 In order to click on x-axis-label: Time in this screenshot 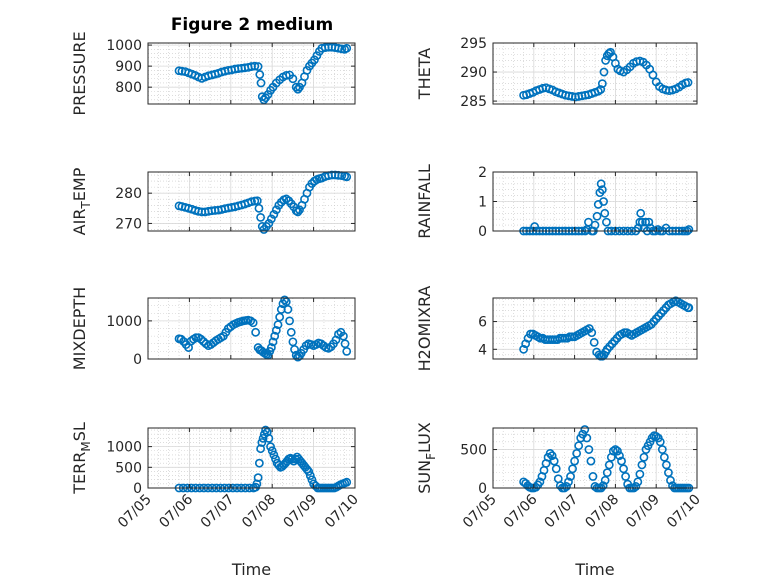, I will do `click(251, 569)`.